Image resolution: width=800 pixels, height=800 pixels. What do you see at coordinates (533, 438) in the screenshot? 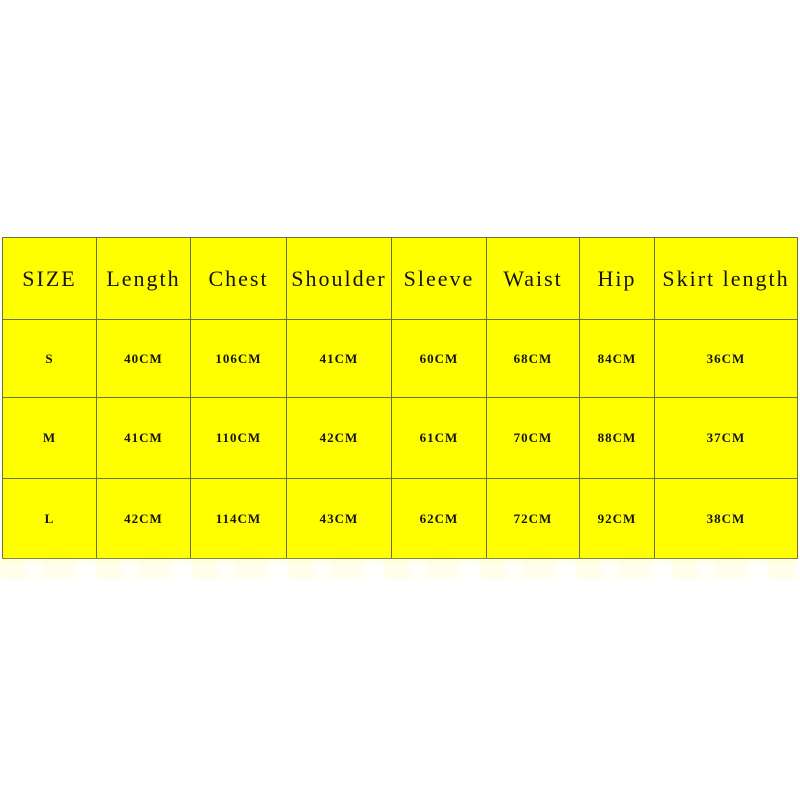
I see `measurement-cell: 70CM` at bounding box center [533, 438].